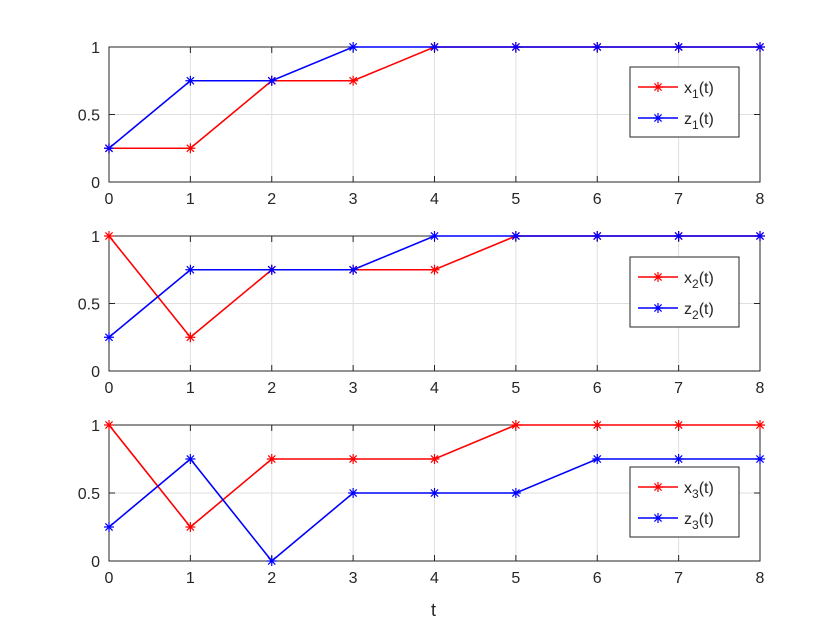  What do you see at coordinates (699, 121) in the screenshot?
I see `legend-label-z1: z1(t)` at bounding box center [699, 121].